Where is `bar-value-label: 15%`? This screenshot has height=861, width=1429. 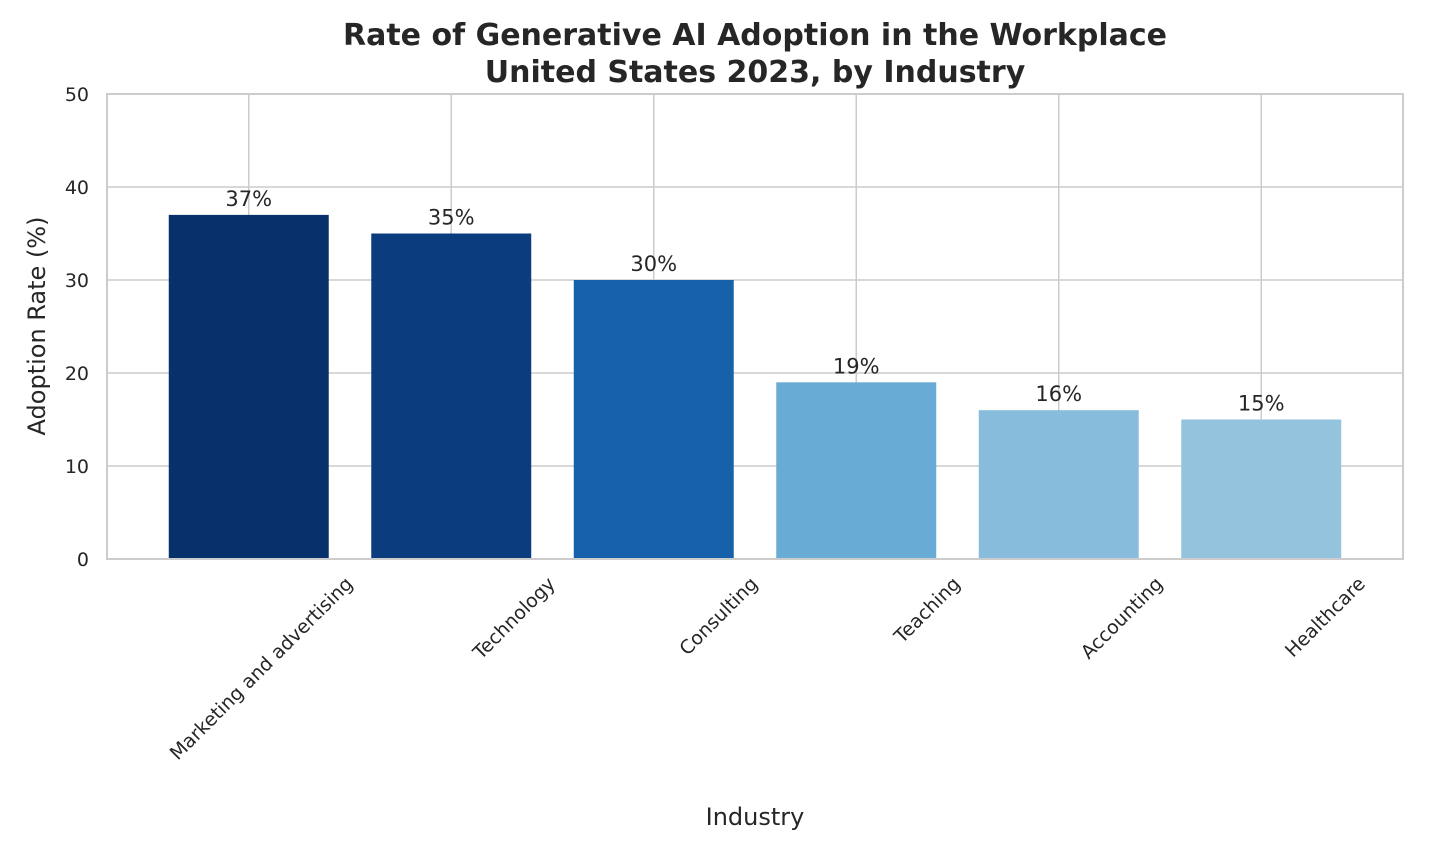 bar-value-label: 15% is located at coordinates (1261, 404).